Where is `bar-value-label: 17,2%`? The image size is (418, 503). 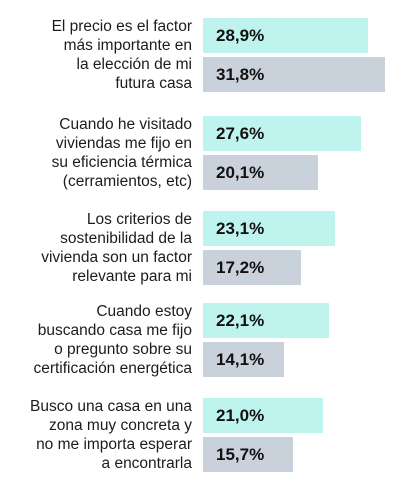
bar-value-label: 17,2% is located at coordinates (240, 267).